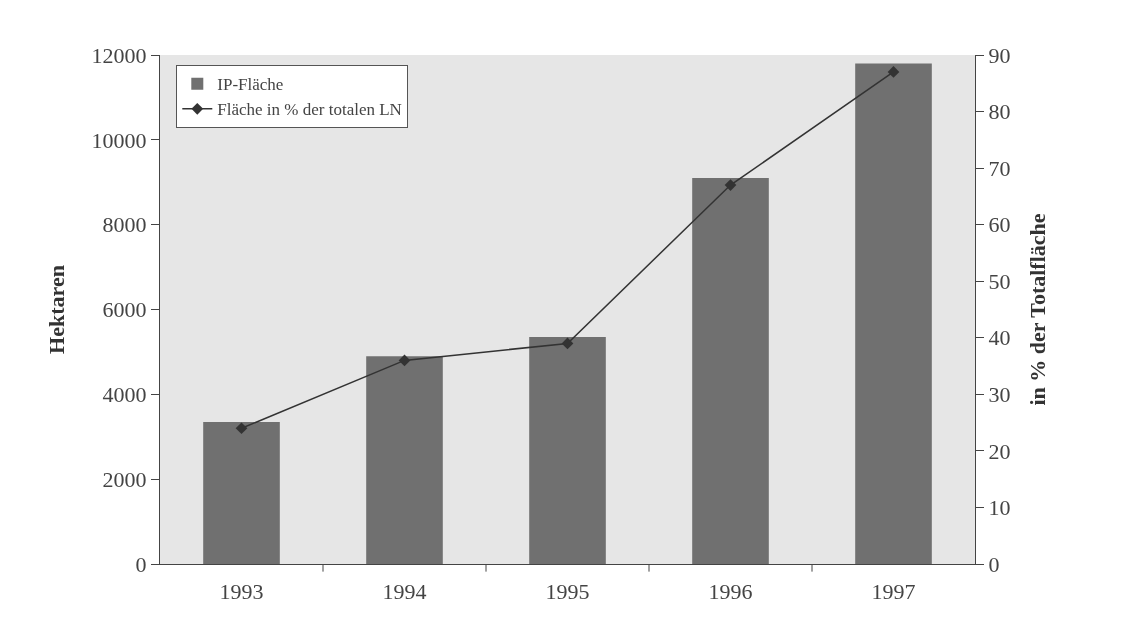 The image size is (1125, 626). What do you see at coordinates (893, 592) in the screenshot?
I see `x-tick-label: 1997` at bounding box center [893, 592].